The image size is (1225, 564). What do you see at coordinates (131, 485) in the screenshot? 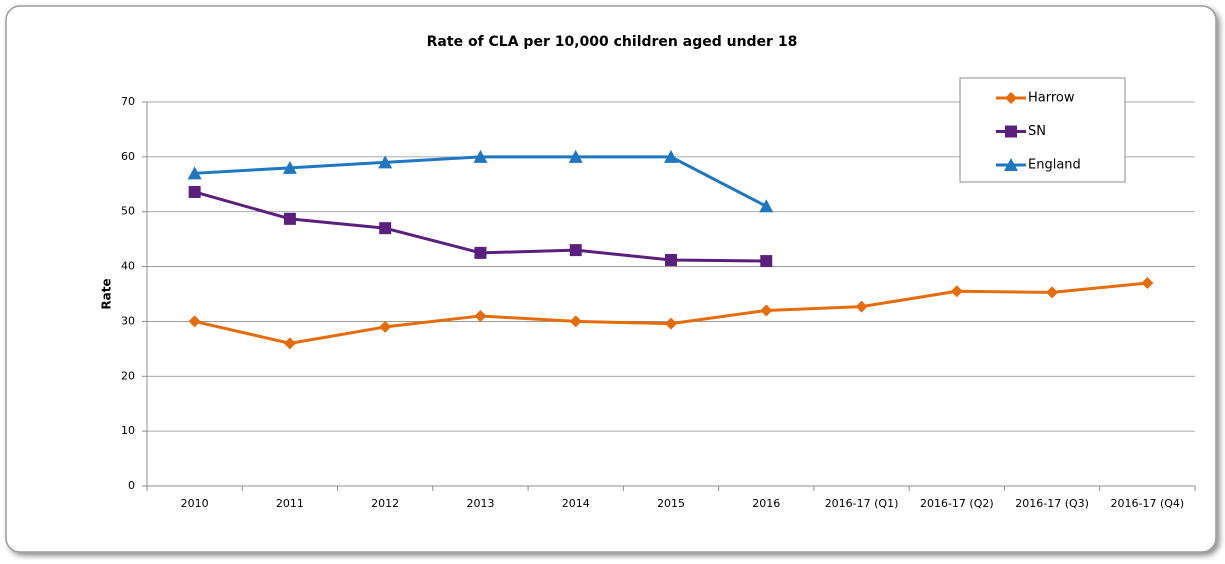
I see `y-tick-label: 0` at bounding box center [131, 485].